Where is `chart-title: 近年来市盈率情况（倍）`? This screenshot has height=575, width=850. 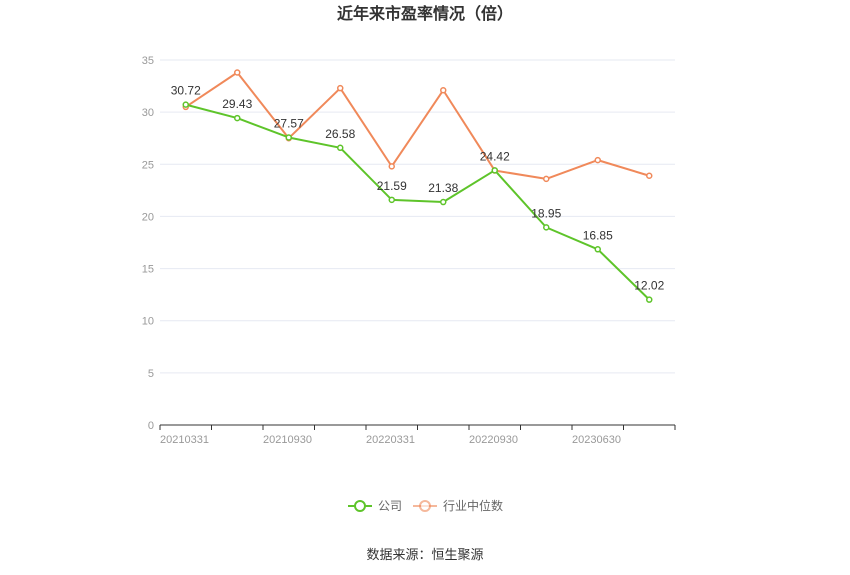
chart-title: 近年来市盈率情况（倍） is located at coordinates (425, 13).